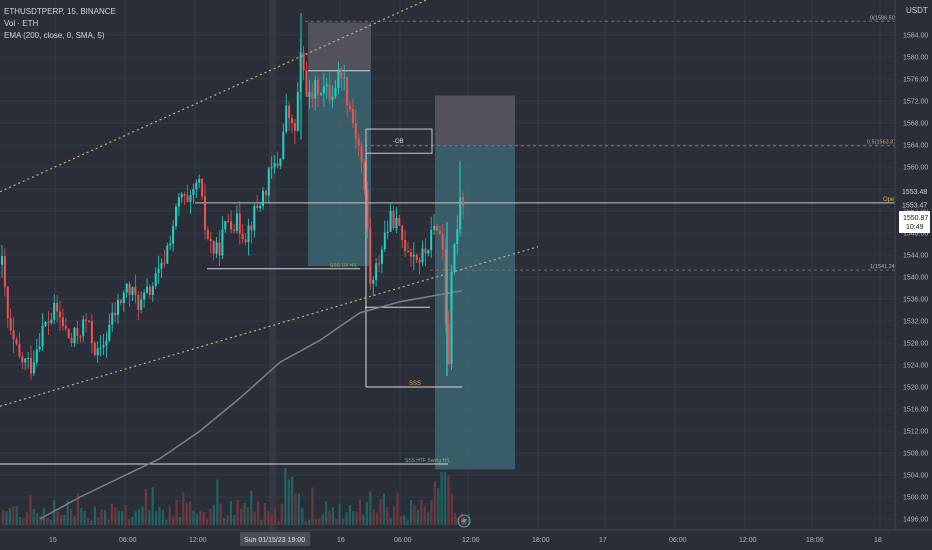 The height and width of the screenshot is (550, 932). What do you see at coordinates (21, 23) in the screenshot?
I see `volume-indicator-label: Vol · ETH` at bounding box center [21, 23].